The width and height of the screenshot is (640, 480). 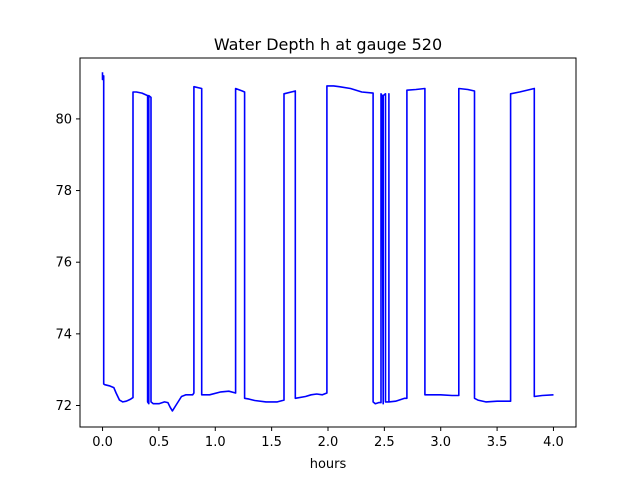 What do you see at coordinates (215, 442) in the screenshot?
I see `x-tick-label: 1.0` at bounding box center [215, 442].